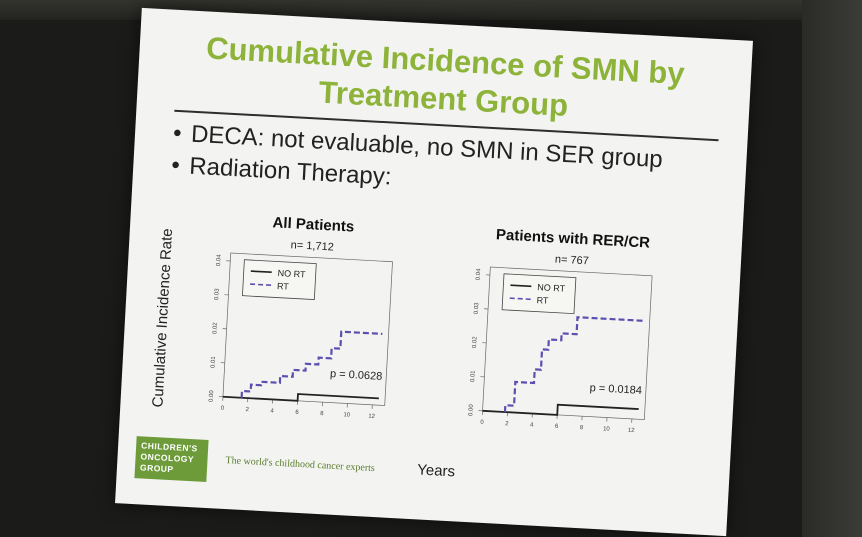  I want to click on room-ceiling, so click(431, 10).